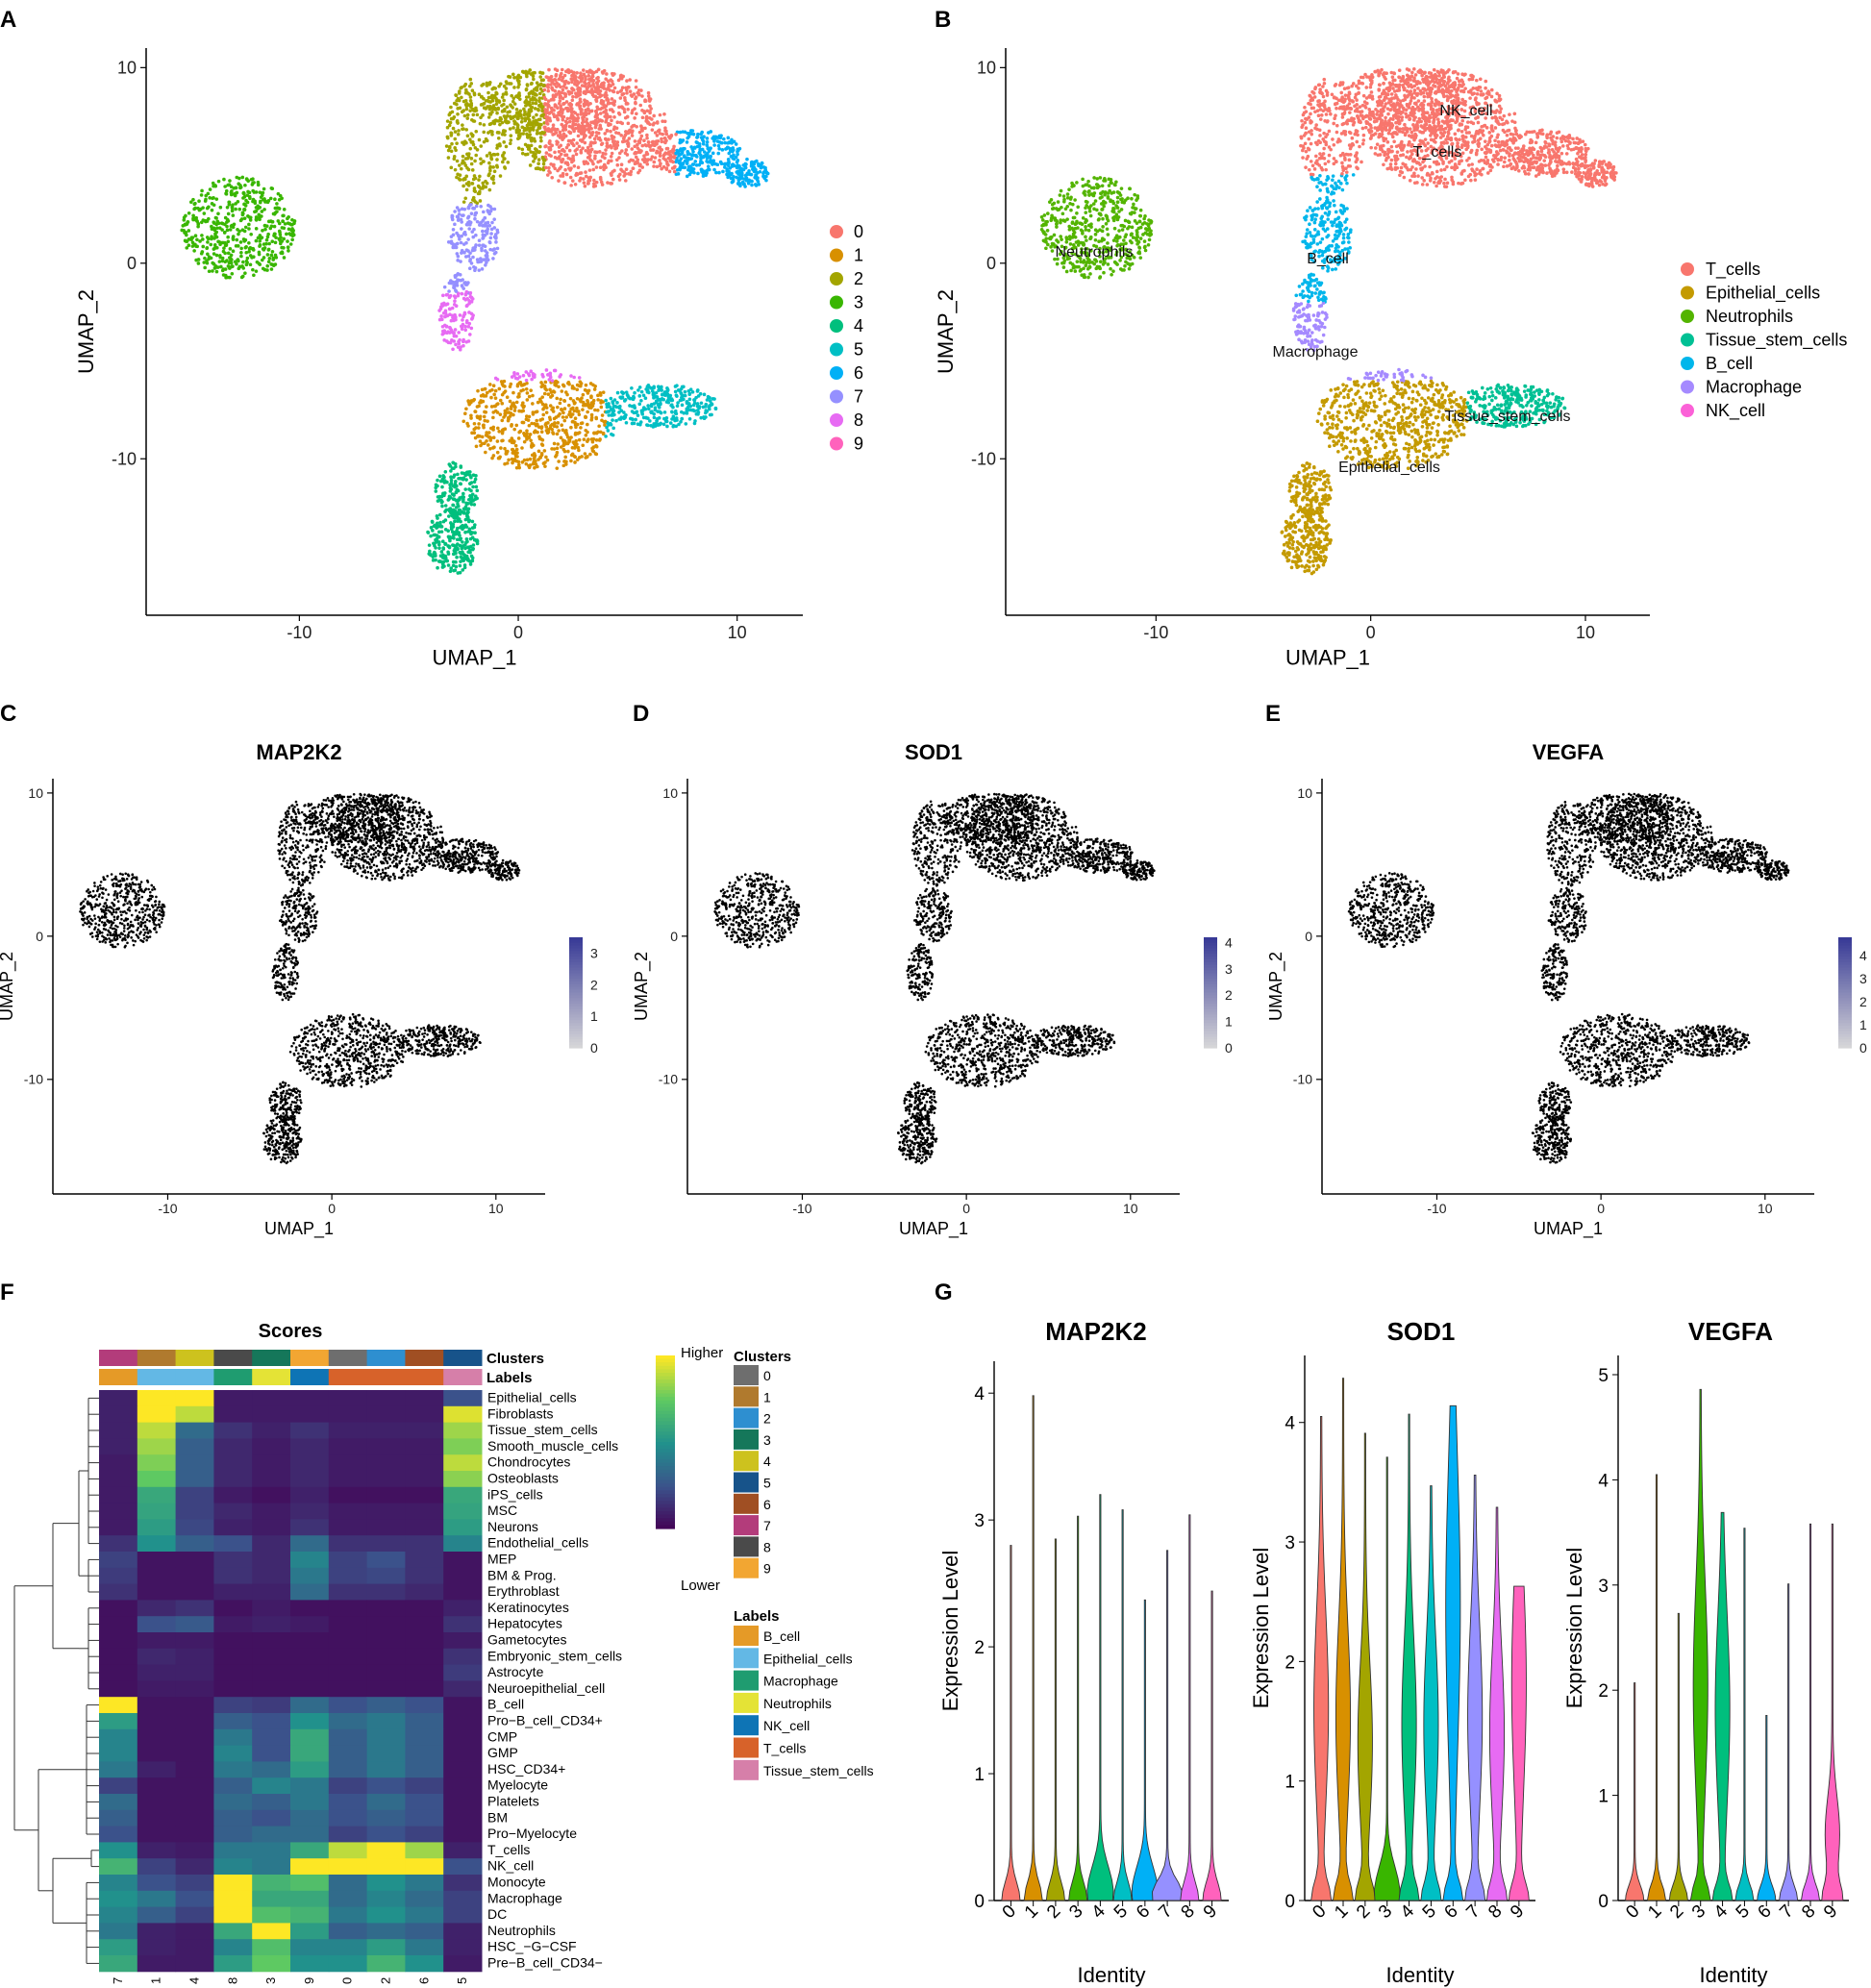  I want to click on legend-label: 8, so click(858, 420).